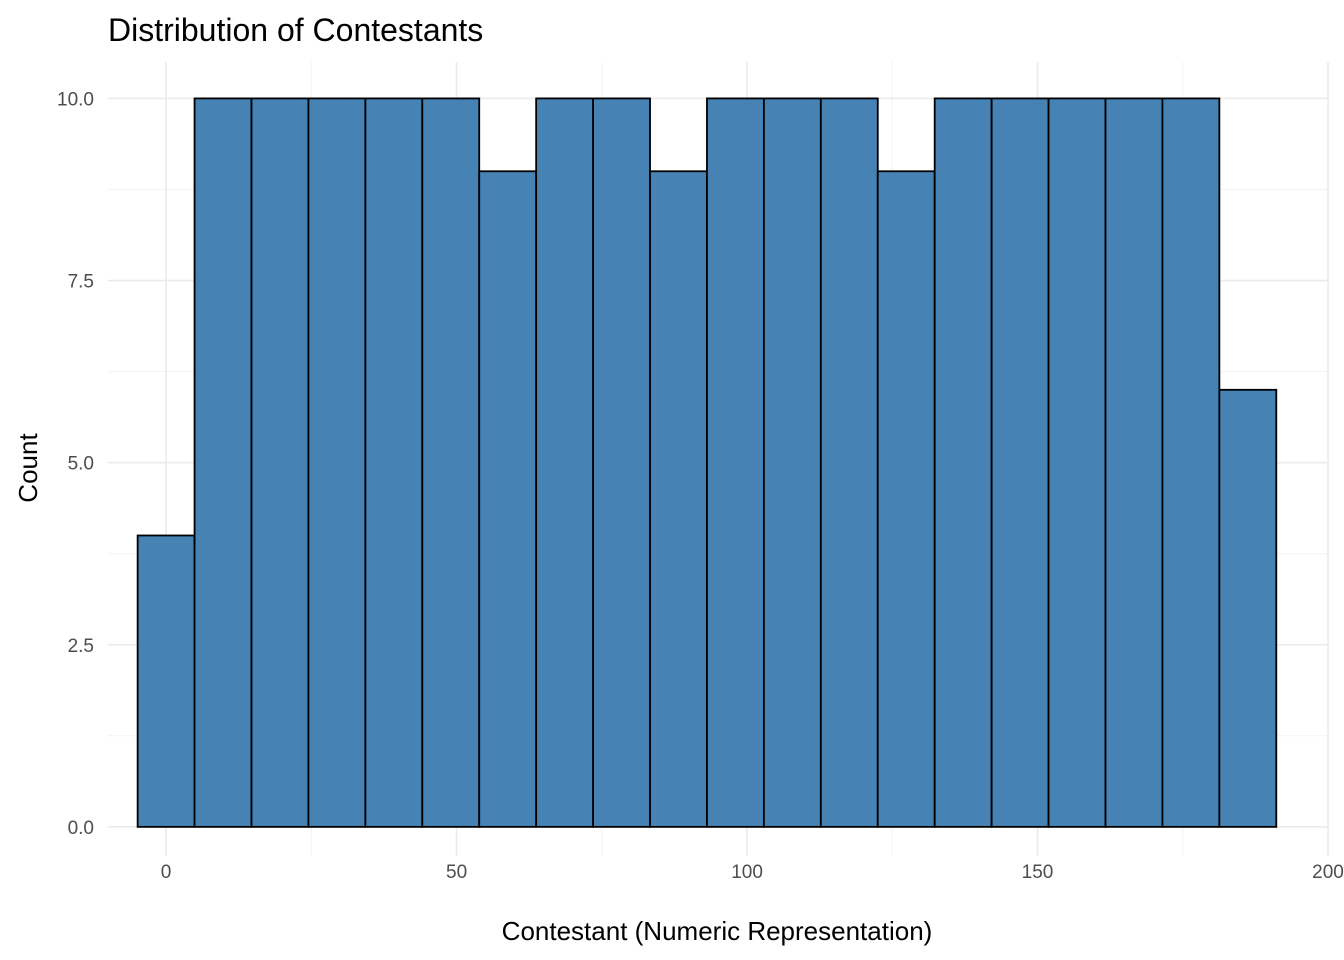  I want to click on y-tick-label: 5.0, so click(81, 464).